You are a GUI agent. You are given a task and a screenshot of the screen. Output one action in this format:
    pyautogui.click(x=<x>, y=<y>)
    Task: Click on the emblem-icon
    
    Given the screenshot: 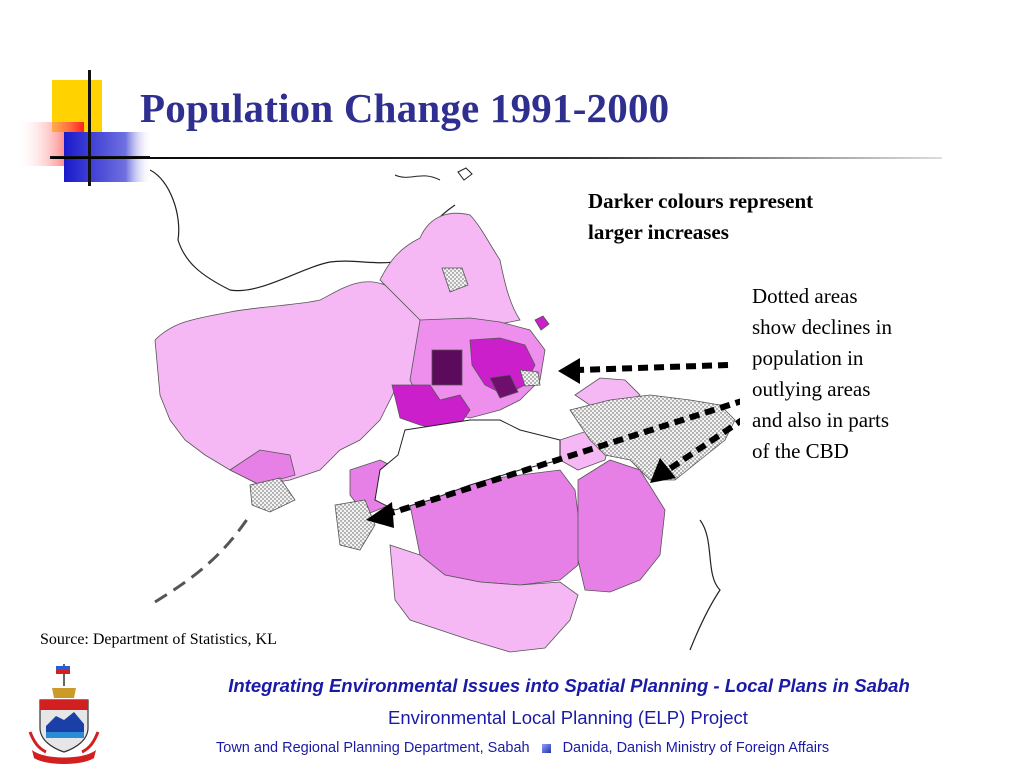 What is the action you would take?
    pyautogui.click(x=64, y=714)
    